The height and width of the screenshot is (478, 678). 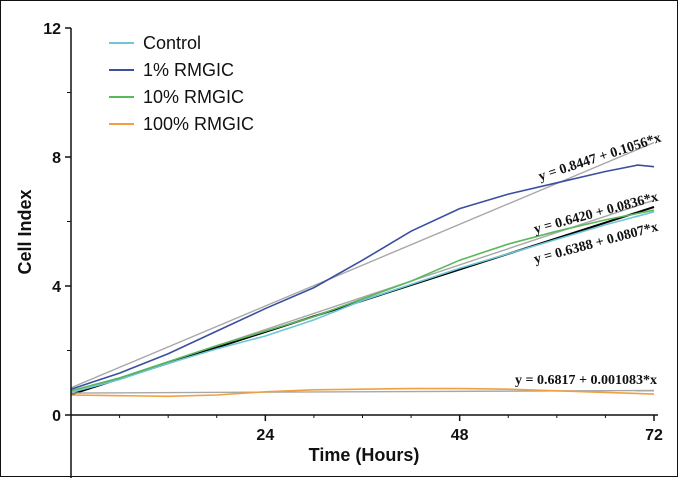 What do you see at coordinates (56, 158) in the screenshot?
I see `y-tick-label: 8` at bounding box center [56, 158].